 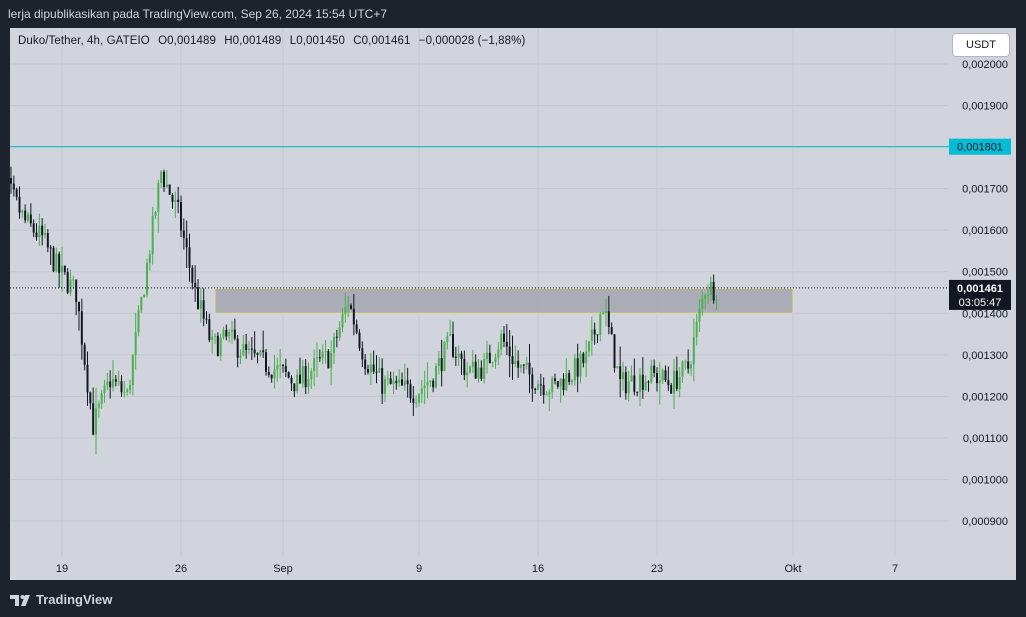 I want to click on y-tick-label: 0,001200, so click(x=985, y=397).